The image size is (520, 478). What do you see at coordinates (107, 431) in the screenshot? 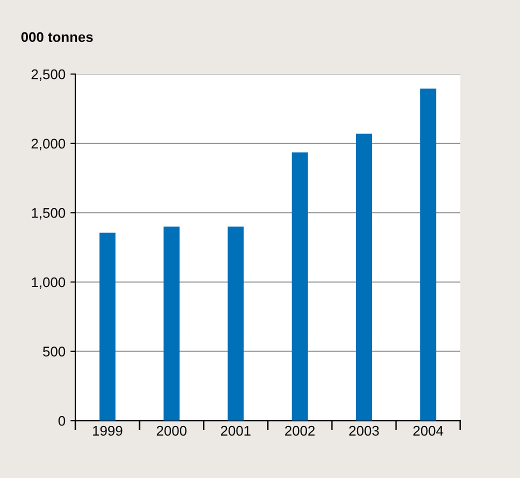
I see `x-tick-label: 1999` at bounding box center [107, 431].